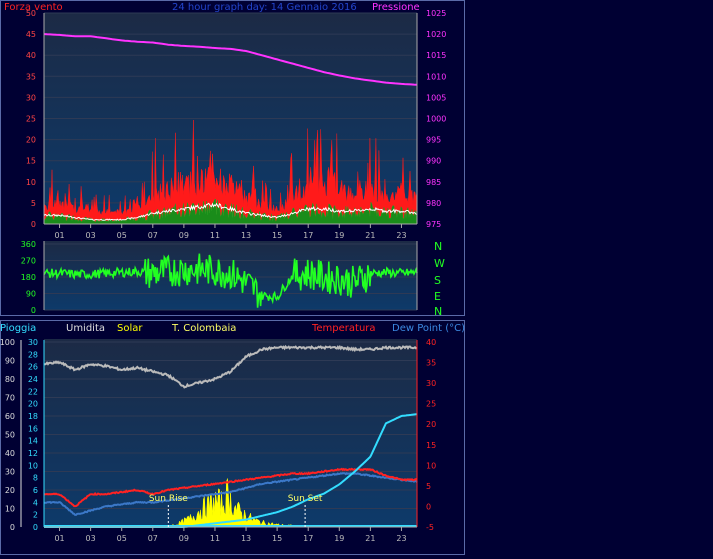 The height and width of the screenshot is (559, 713). I want to click on solar-y-tick-label: 18, so click(33, 416).